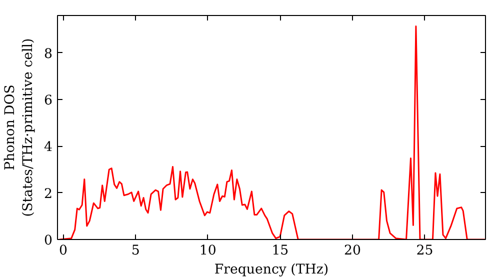  What do you see at coordinates (280, 251) in the screenshot?
I see `x-tick-label: 15` at bounding box center [280, 251].